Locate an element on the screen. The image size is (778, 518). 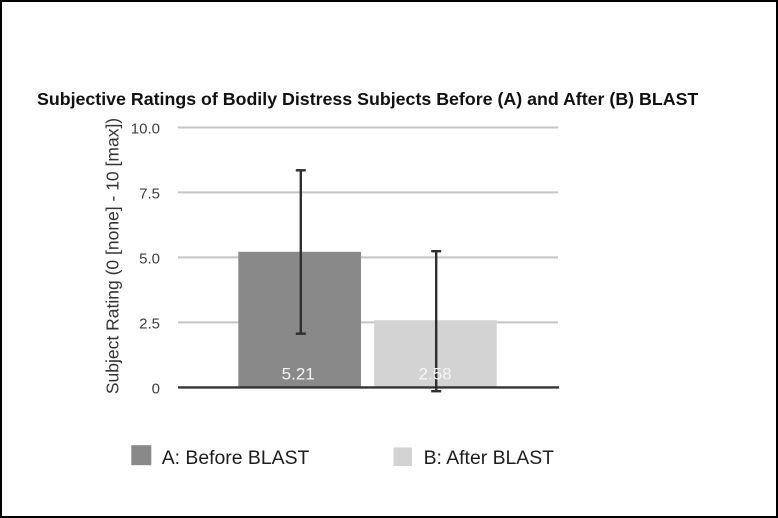
svg-text: 2.5 is located at coordinates (149, 323).